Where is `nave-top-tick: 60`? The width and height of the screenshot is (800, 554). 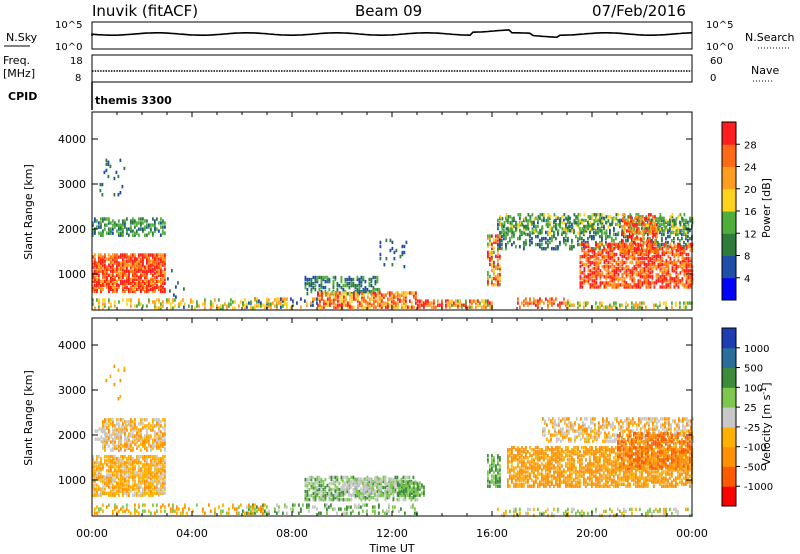
nave-top-tick: 60 is located at coordinates (716, 61).